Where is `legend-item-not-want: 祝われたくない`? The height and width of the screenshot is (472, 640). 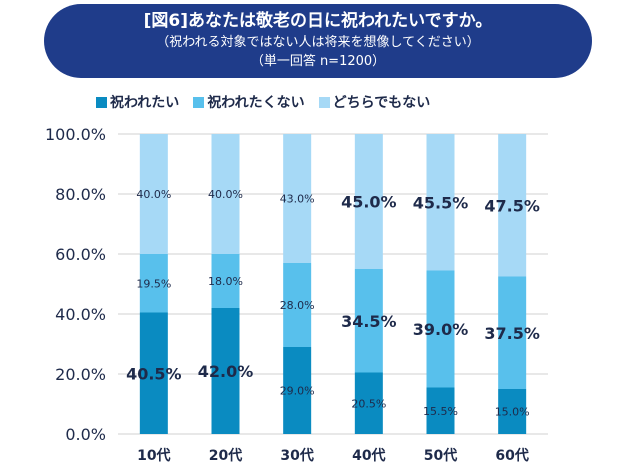 legend-item-not-want: 祝われたくない is located at coordinates (249, 102).